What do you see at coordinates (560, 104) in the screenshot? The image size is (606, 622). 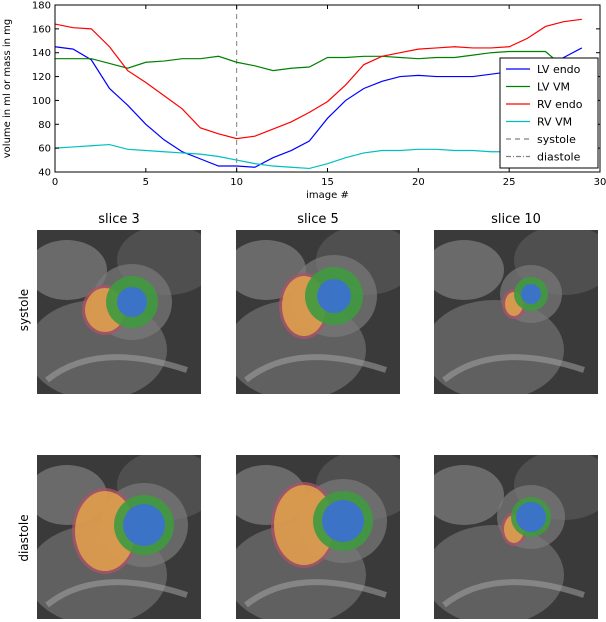 I see `legend-label: RV endo` at bounding box center [560, 104].